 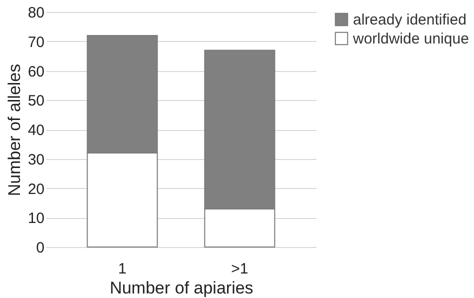 I want to click on y-tick-label: 10, so click(x=36, y=219).